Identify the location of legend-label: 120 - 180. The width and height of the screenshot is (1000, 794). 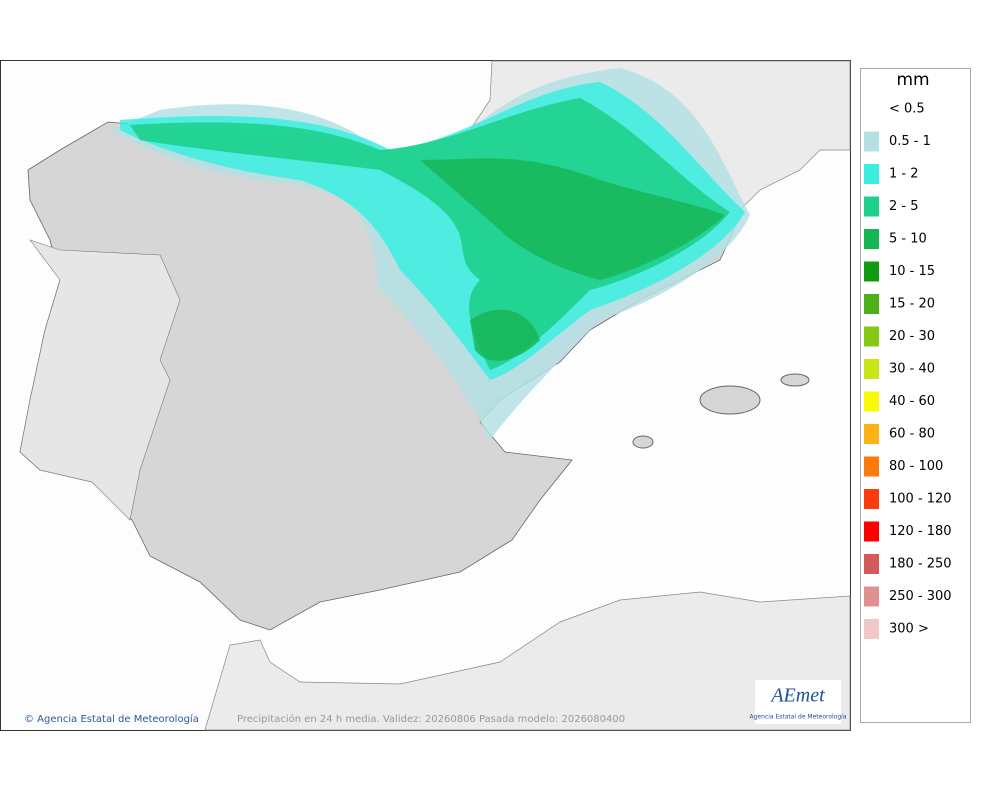
(920, 531).